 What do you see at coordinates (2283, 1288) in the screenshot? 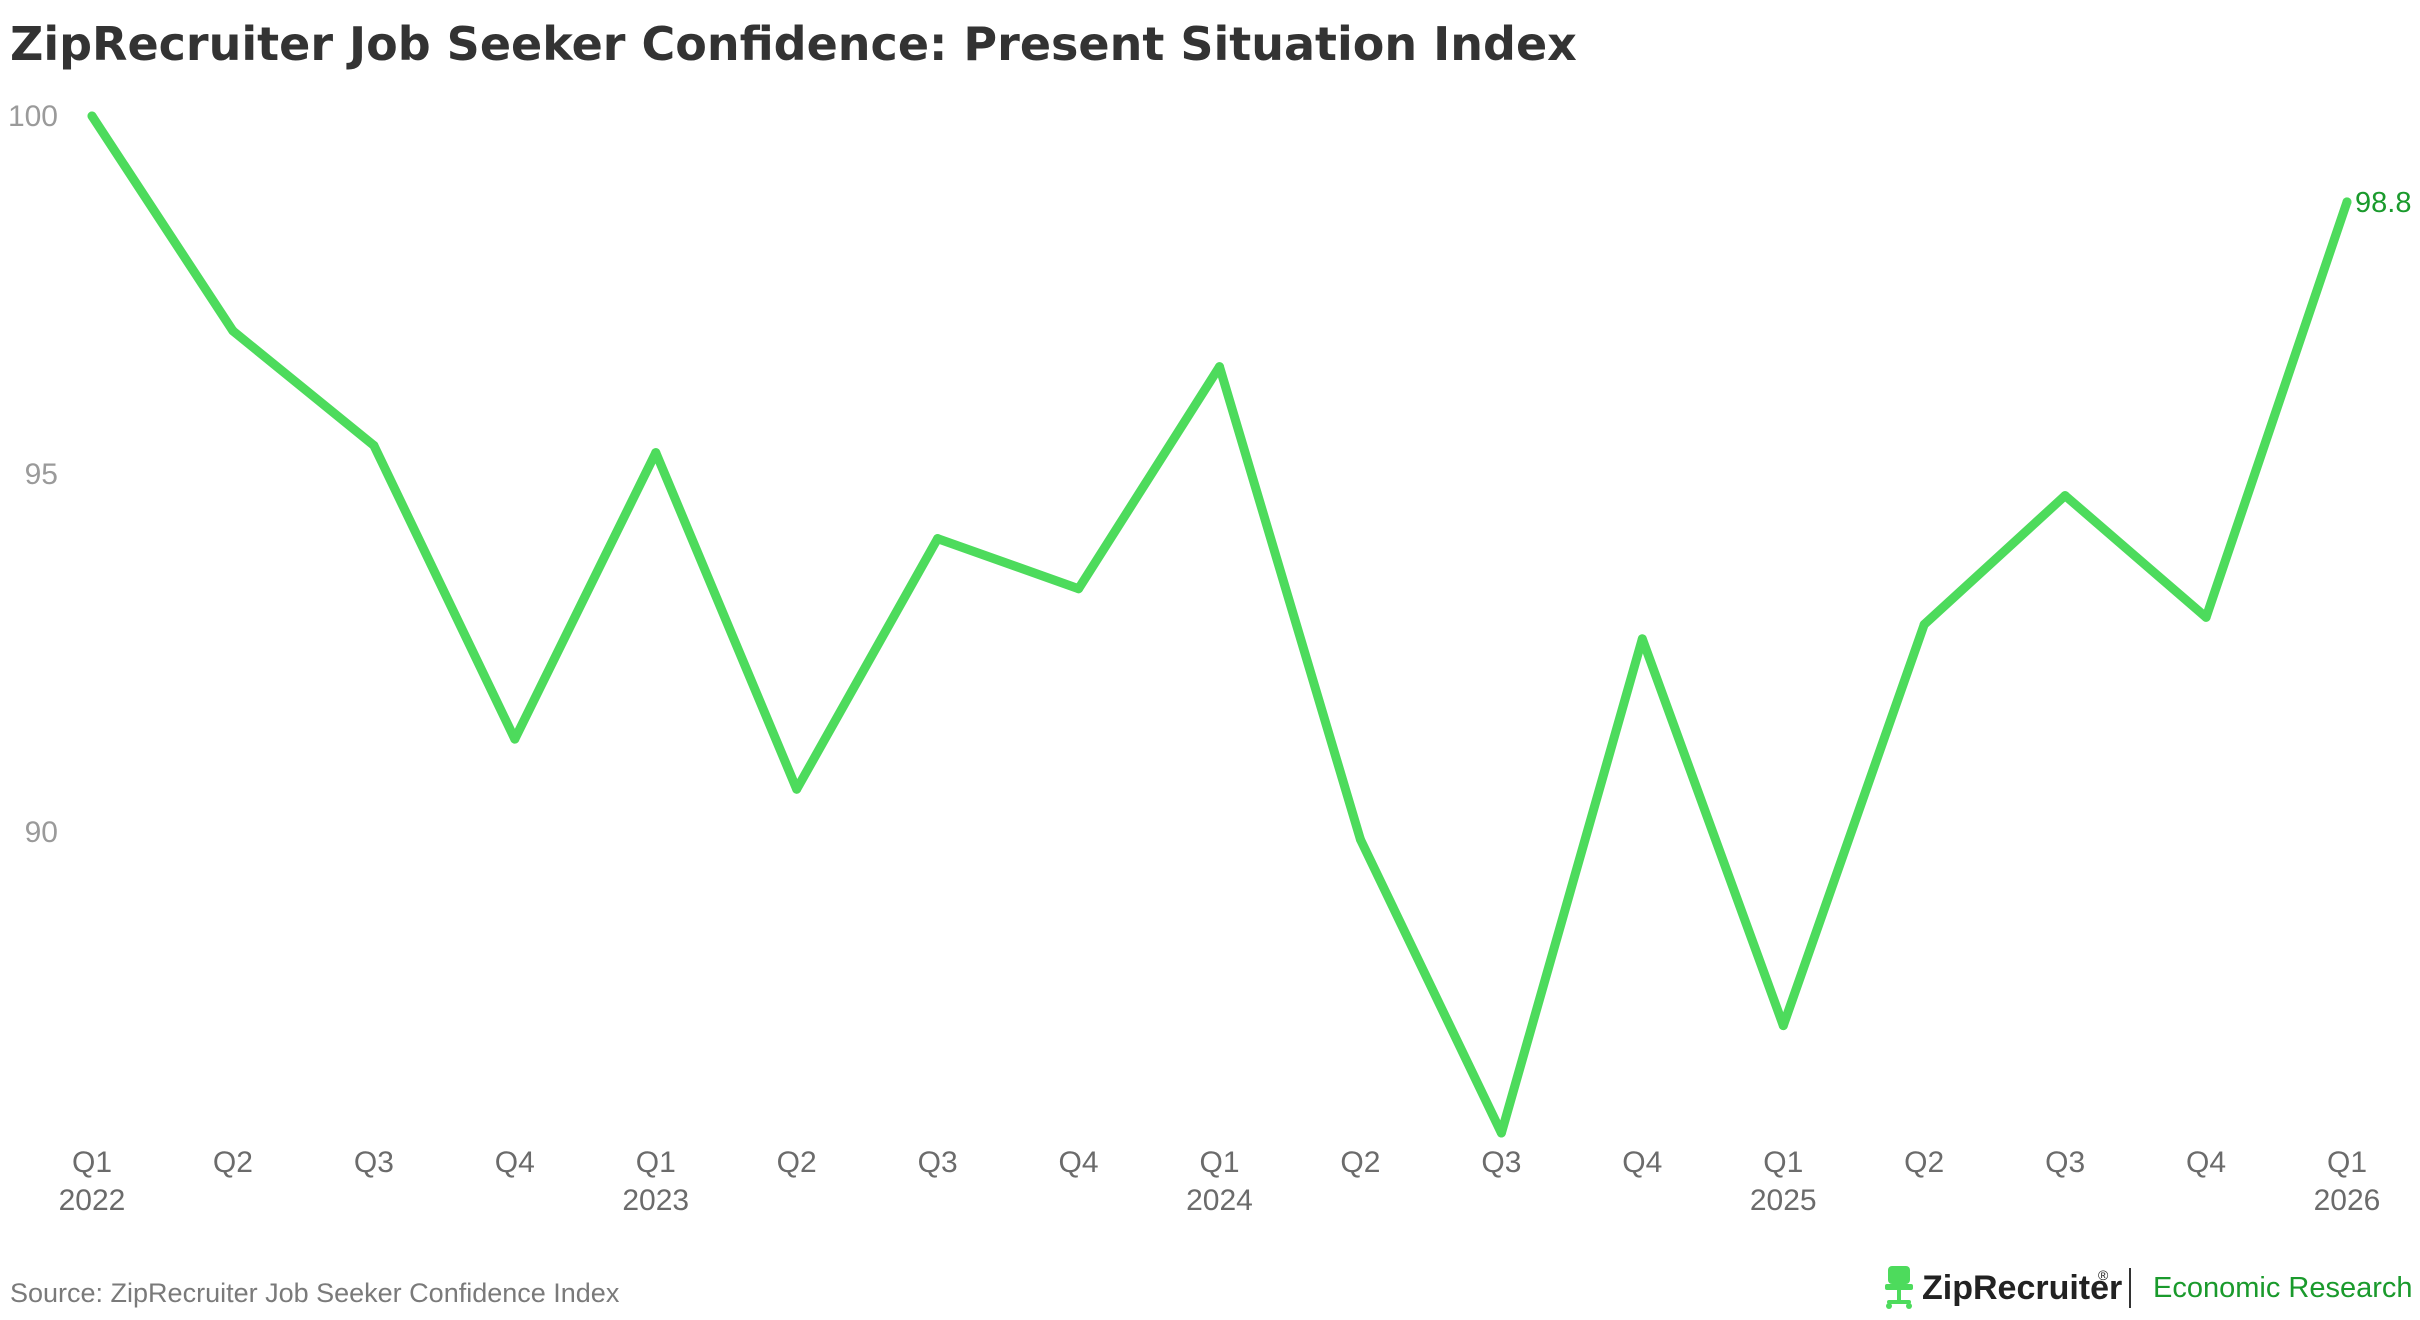
I see `research-label: Economic Research` at bounding box center [2283, 1288].